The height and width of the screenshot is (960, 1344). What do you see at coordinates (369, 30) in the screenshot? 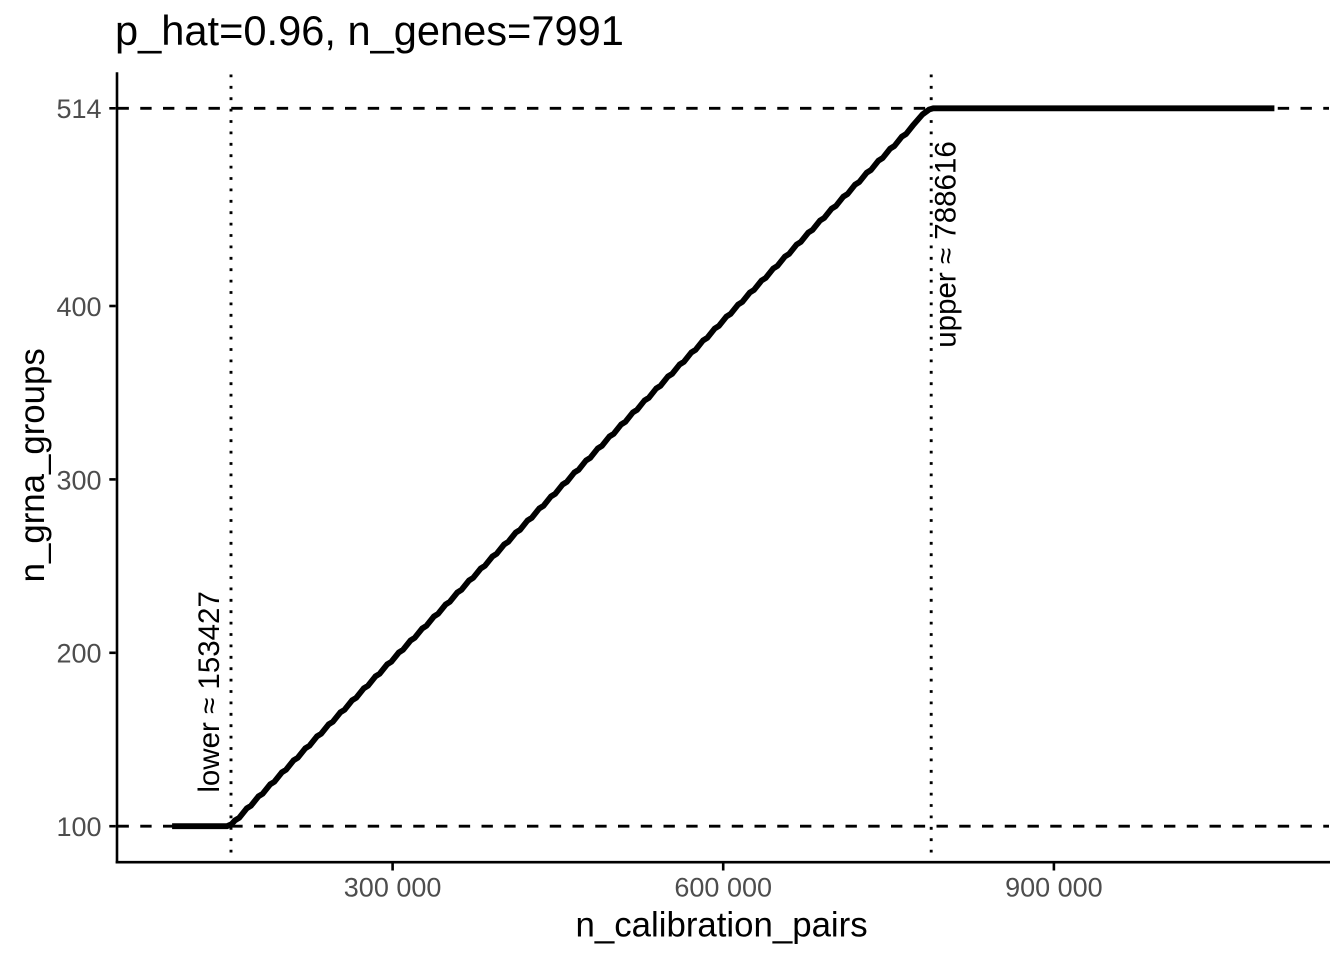
I see `svg-text: p_hat=0.96, n_genes=7991` at bounding box center [369, 30].